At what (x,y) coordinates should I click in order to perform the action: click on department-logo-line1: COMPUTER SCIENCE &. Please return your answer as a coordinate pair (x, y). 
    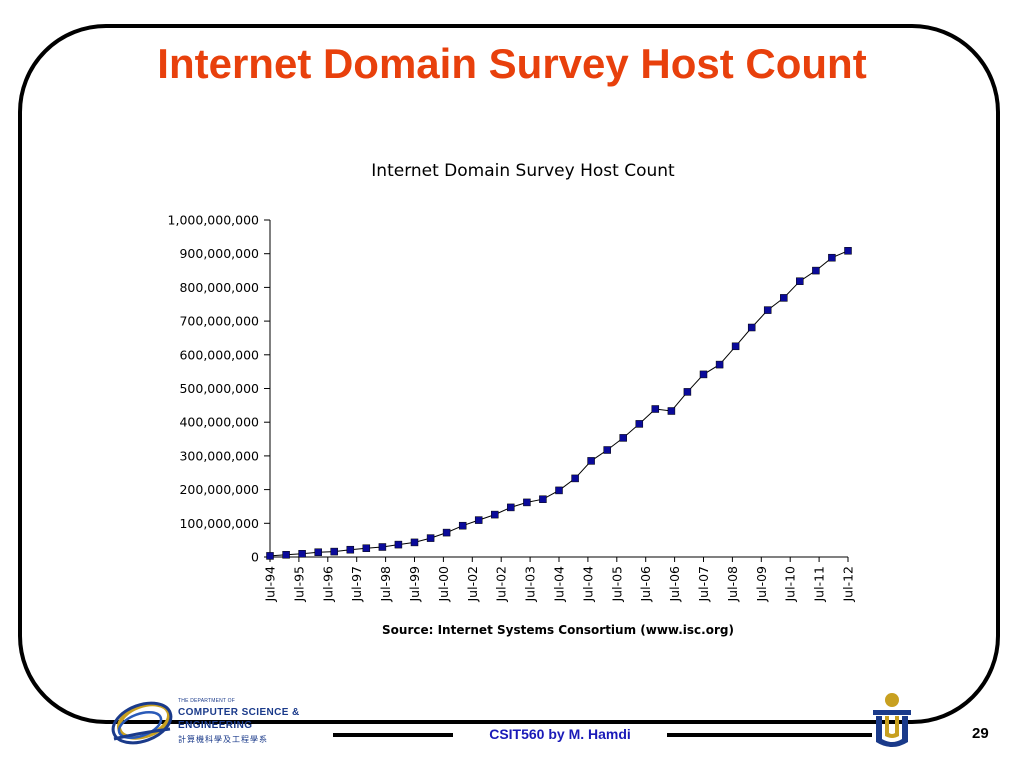
    Looking at the image, I should click on (239, 712).